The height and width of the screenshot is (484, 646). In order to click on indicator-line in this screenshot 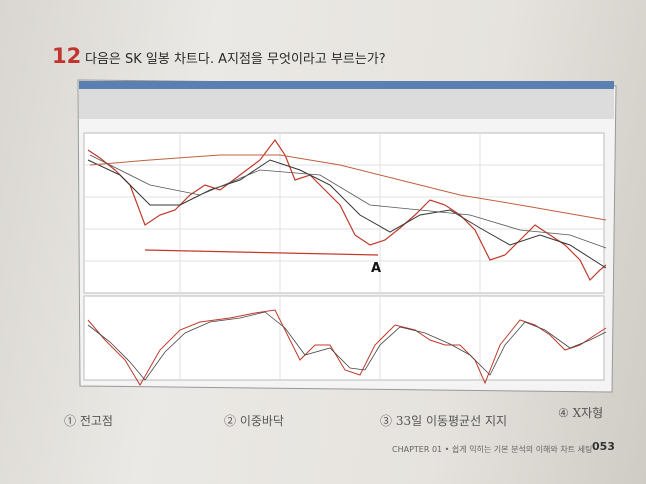, I will do `click(347, 347)`.